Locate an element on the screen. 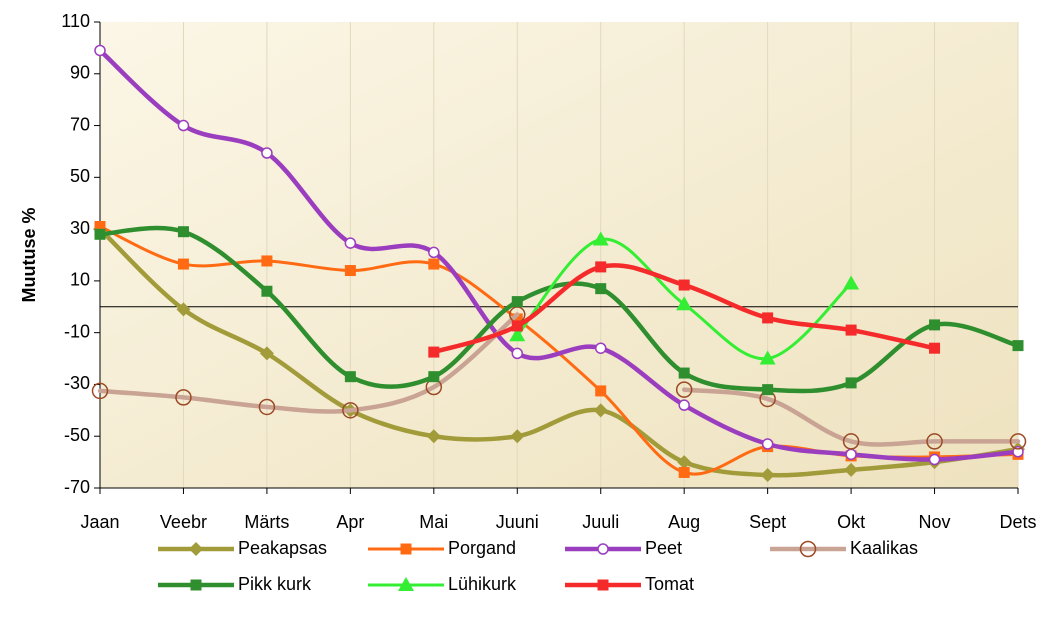 This screenshot has height=629, width=1042. x-tick-label: Sept is located at coordinates (767, 522).